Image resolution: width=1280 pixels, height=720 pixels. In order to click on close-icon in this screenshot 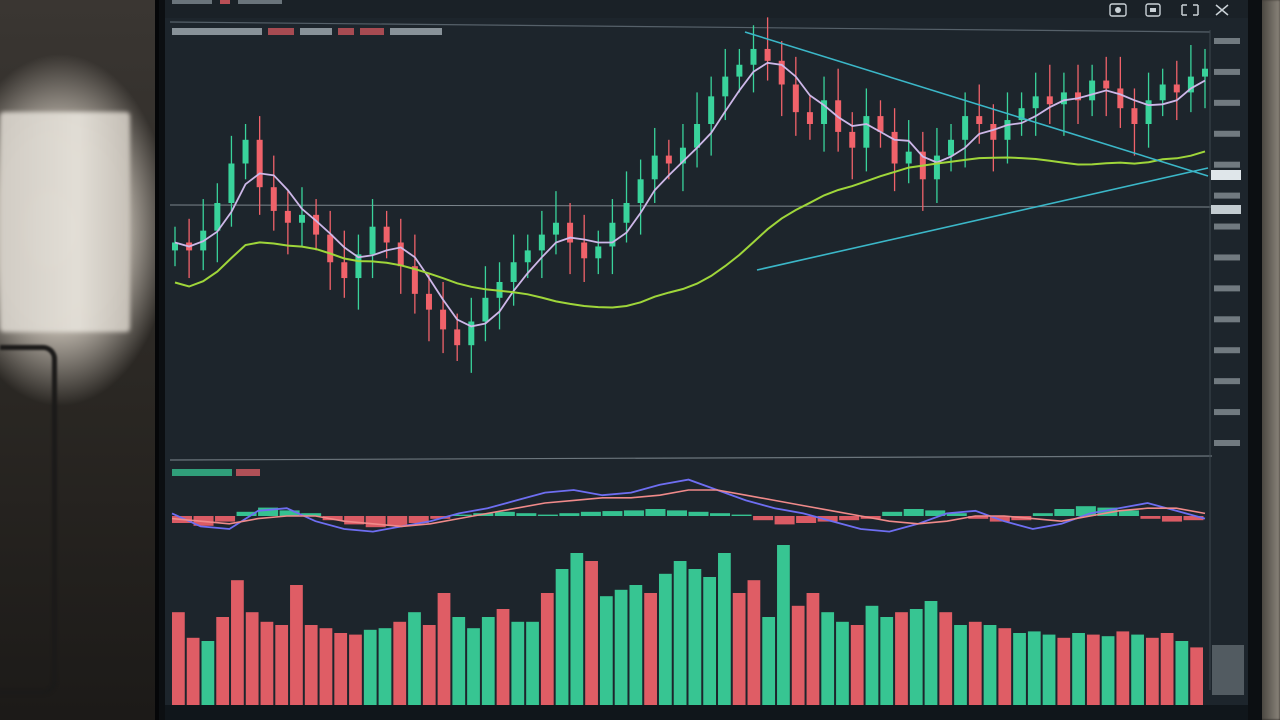, I will do `click(1222, 10)`.